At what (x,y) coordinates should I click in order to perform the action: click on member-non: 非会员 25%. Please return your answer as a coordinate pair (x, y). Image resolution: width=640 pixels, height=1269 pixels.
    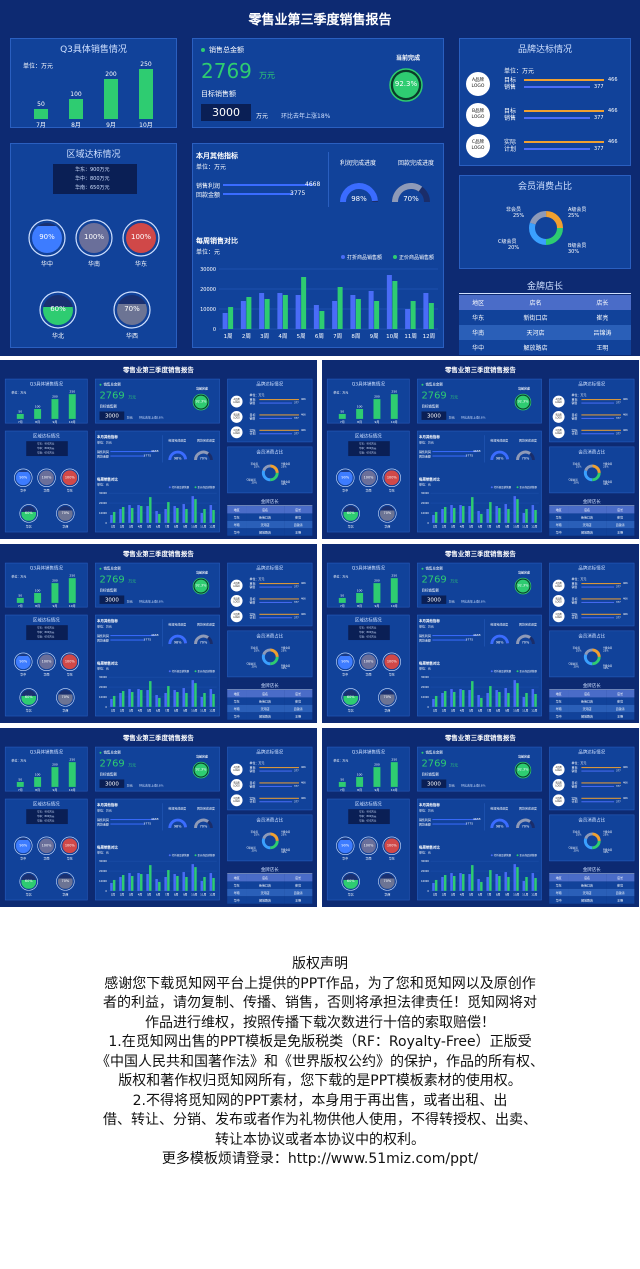
    Looking at the image, I should click on (515, 213).